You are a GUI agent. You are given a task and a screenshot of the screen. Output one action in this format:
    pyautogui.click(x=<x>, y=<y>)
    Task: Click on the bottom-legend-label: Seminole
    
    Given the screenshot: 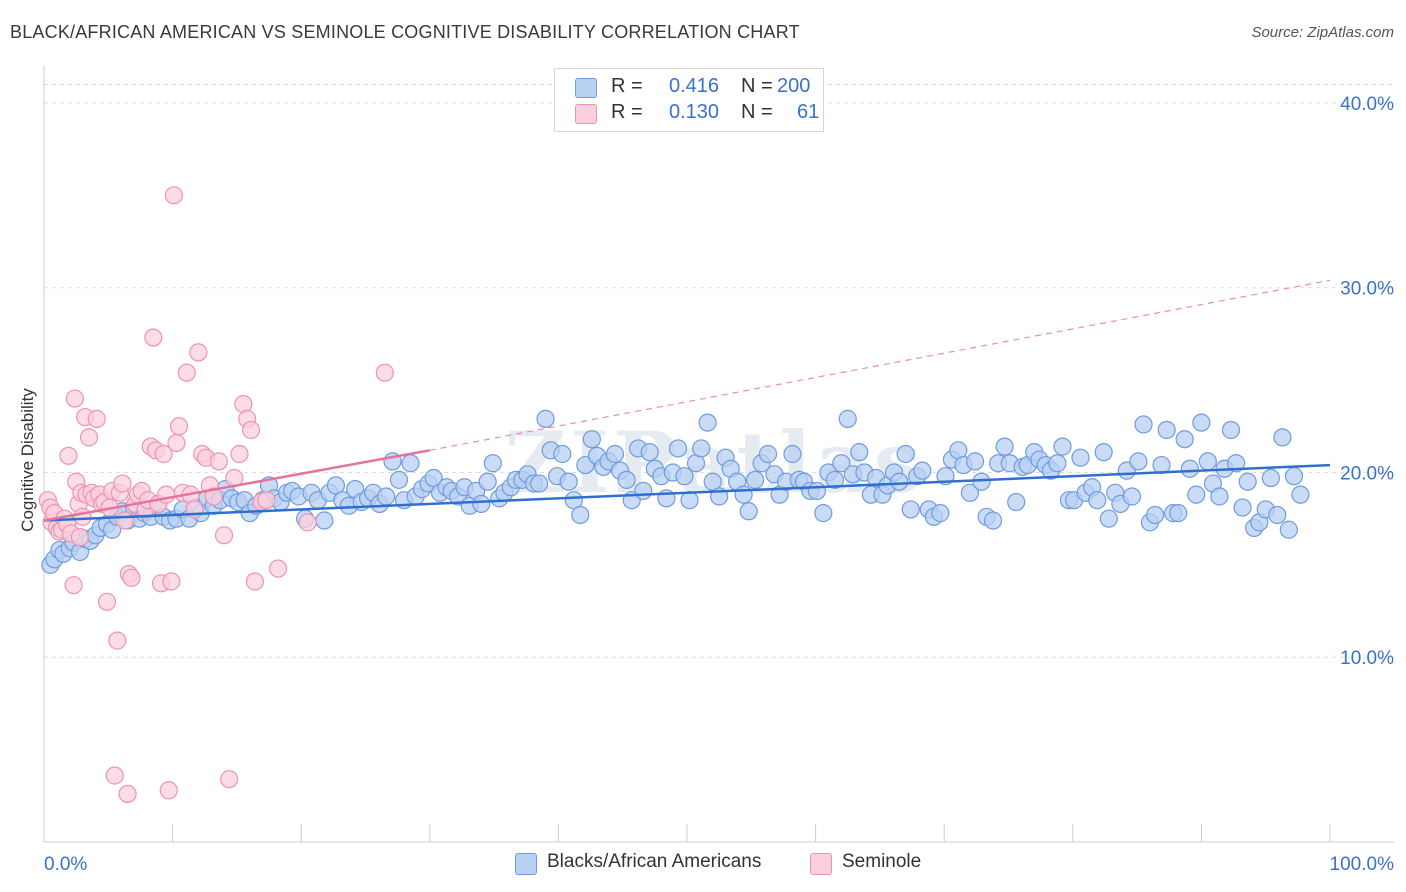 What is the action you would take?
    pyautogui.click(x=882, y=861)
    